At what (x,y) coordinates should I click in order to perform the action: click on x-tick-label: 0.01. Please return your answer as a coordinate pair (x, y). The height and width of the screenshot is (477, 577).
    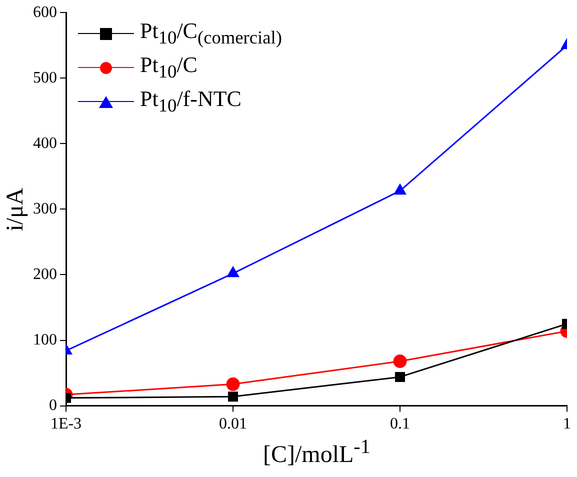
    Looking at the image, I should click on (233, 424).